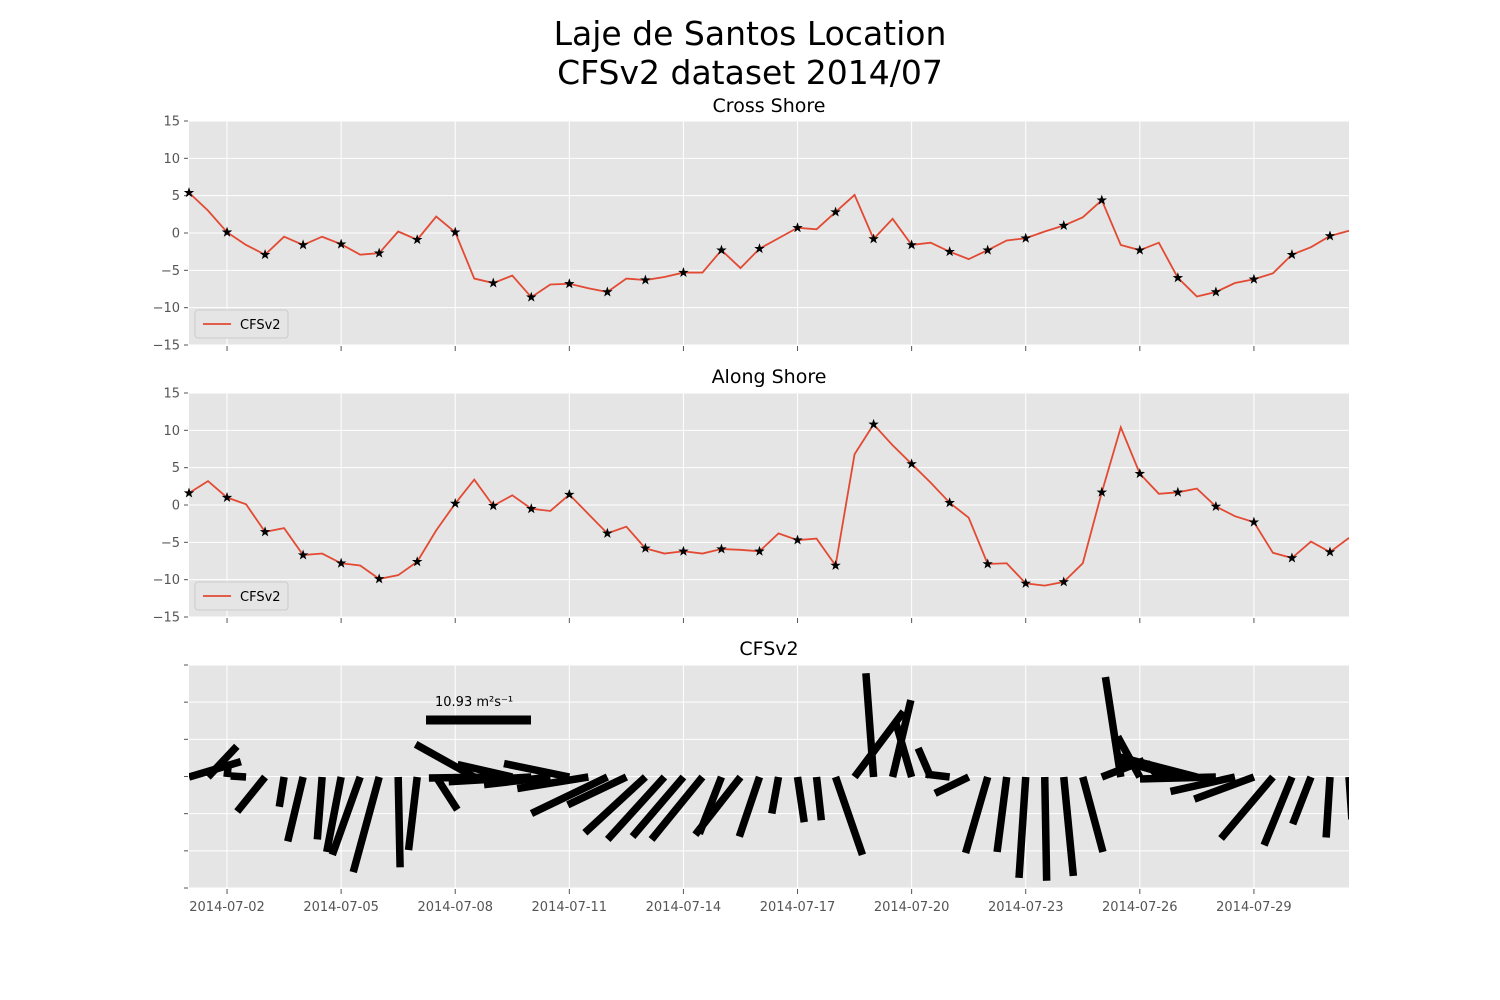 This screenshot has width=1500, height=1000. Describe the element at coordinates (750, 72) in the screenshot. I see `figure-title-line-2: CFSv2 dataset 2014/07` at that location.